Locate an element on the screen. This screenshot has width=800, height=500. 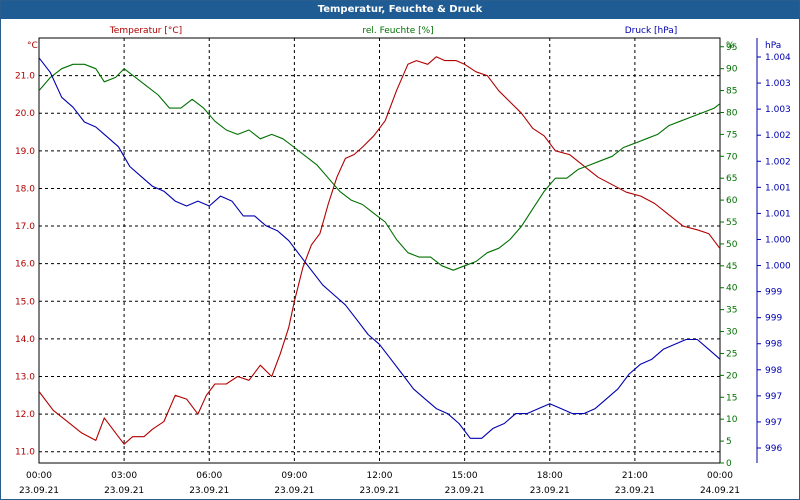
humidity-tick-label: 30 is located at coordinates (732, 333).